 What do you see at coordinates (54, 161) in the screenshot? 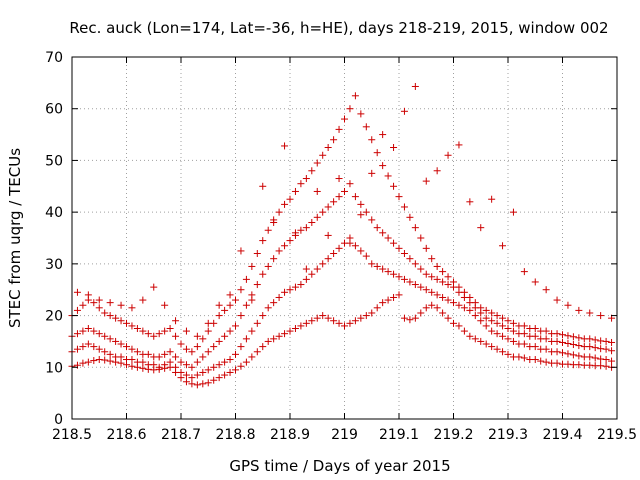
I see `y-tick-label: 50` at bounding box center [54, 161].